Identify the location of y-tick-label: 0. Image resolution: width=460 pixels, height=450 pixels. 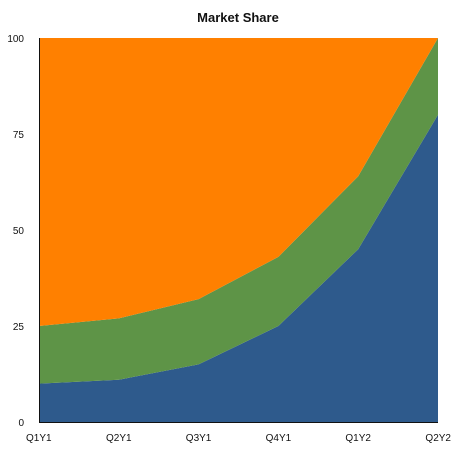
(21, 423).